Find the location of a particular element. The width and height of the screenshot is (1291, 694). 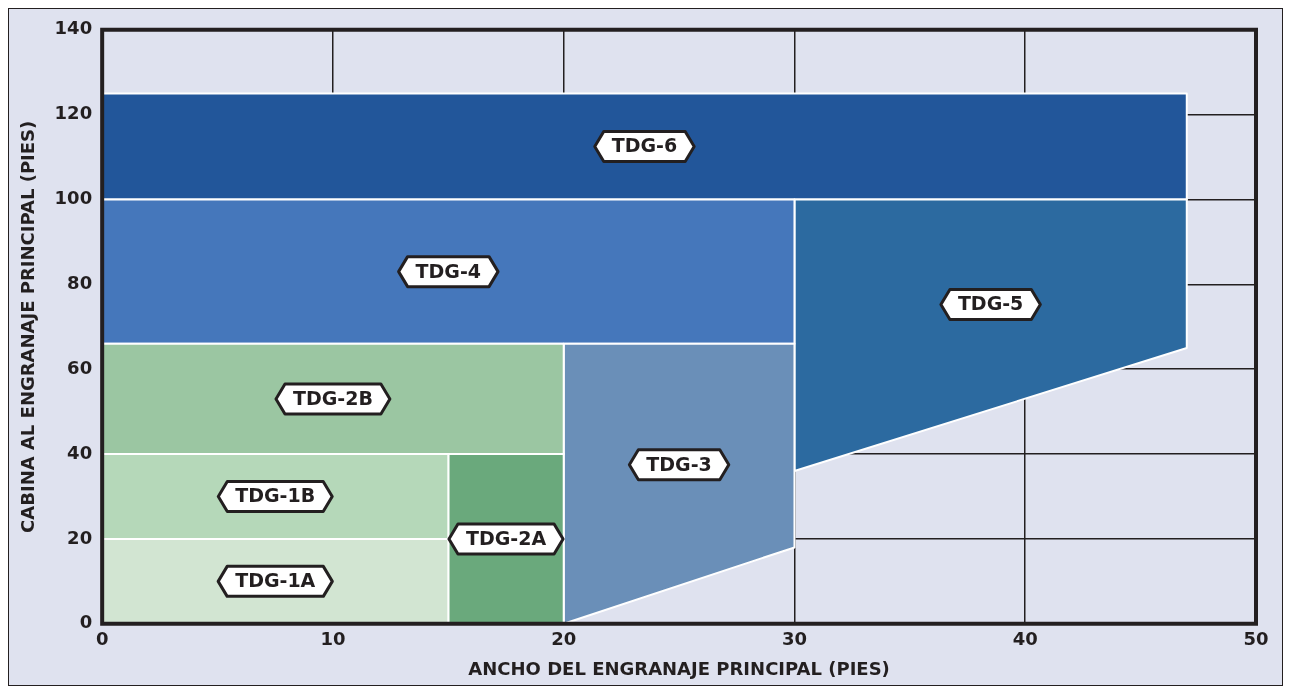

series-label: TDG-4 is located at coordinates (448, 270).